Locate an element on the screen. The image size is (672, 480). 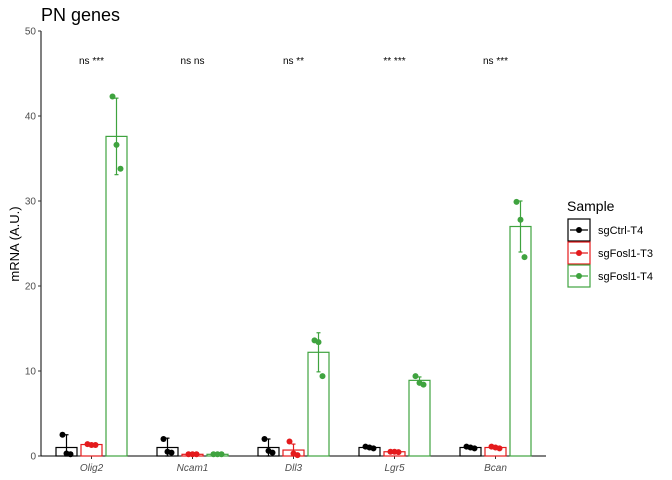
significance-label: ns ** is located at coordinates (293, 61).